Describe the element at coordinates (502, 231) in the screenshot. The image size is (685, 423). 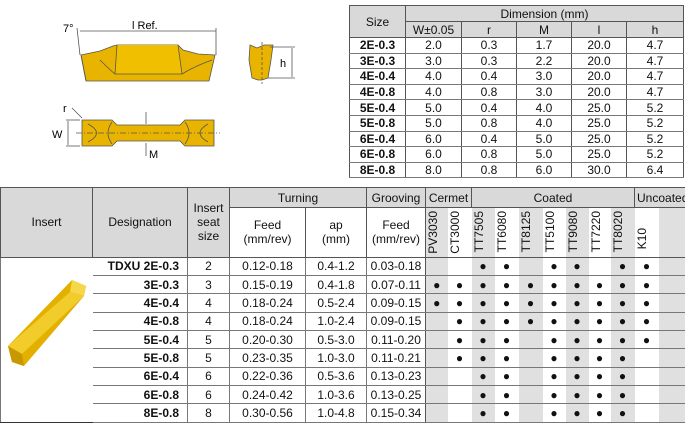
I see `grade-label: TT6080` at that location.